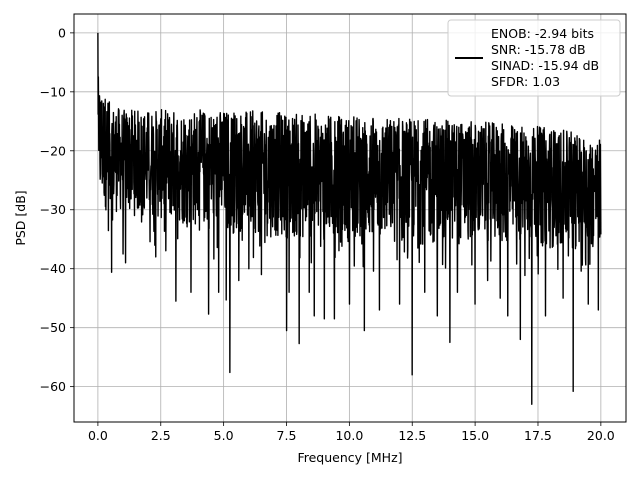 Image resolution: width=640 pixels, height=480 pixels. Describe the element at coordinates (349, 435) in the screenshot. I see `x-tick-label: 10.0` at that location.